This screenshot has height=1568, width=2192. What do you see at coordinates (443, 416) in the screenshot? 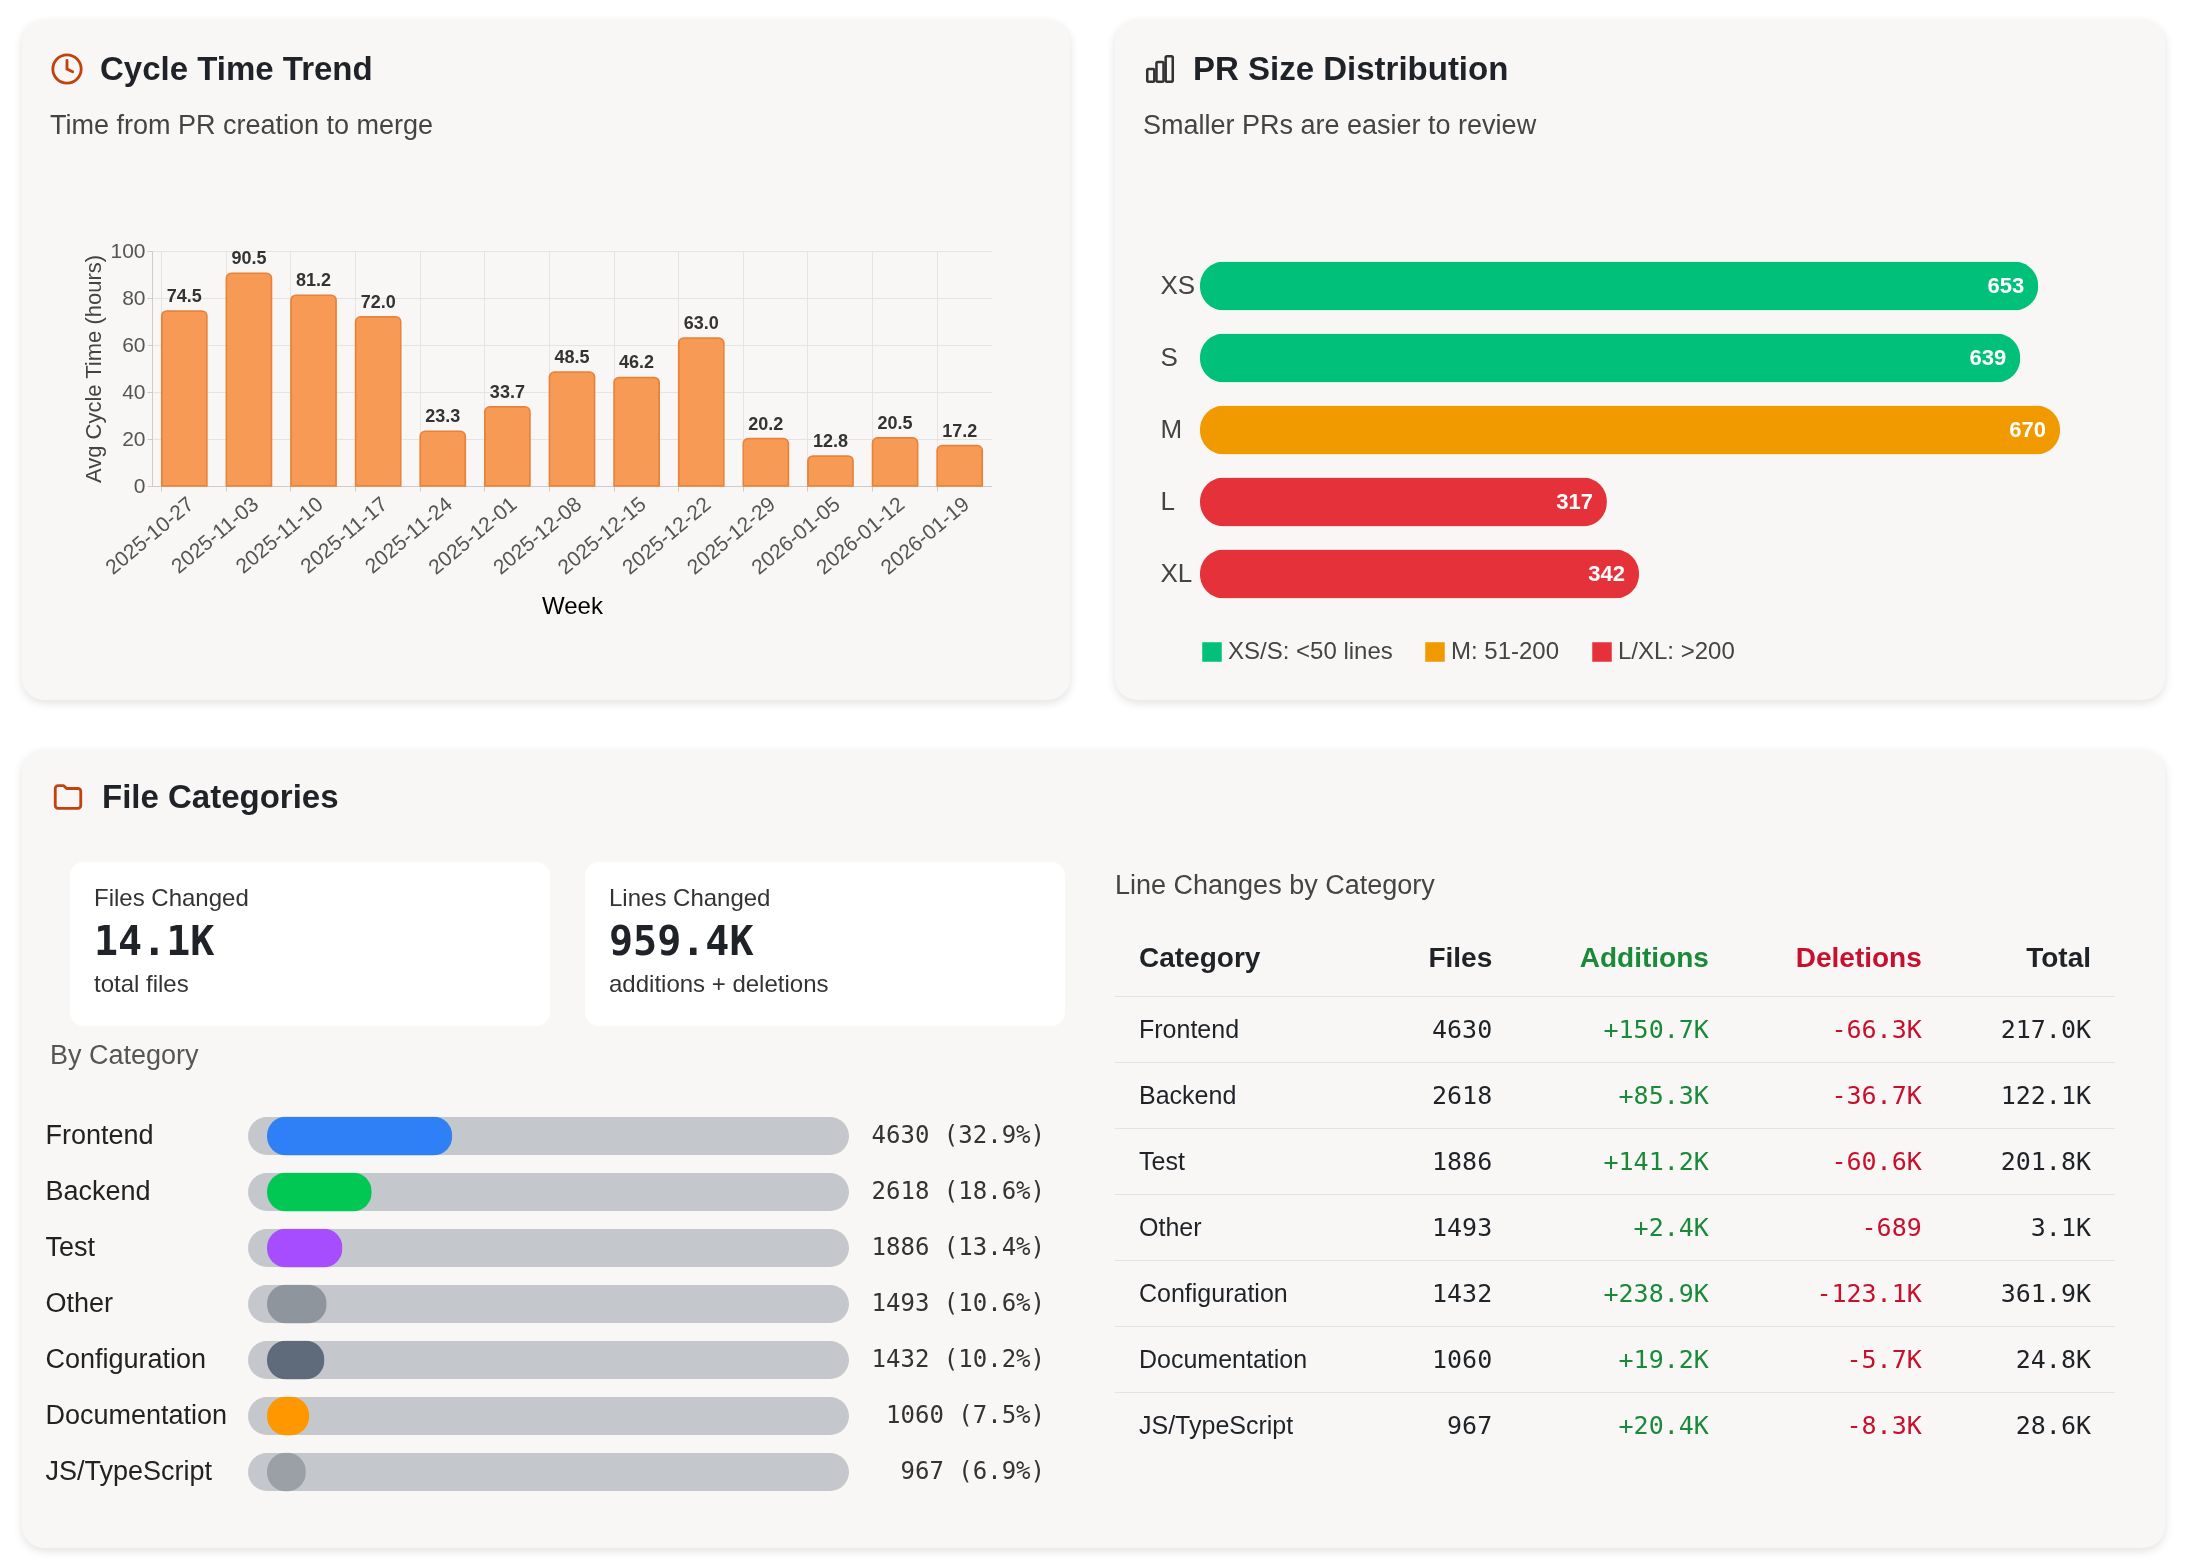
I see `data-label: 23.3` at bounding box center [443, 416].